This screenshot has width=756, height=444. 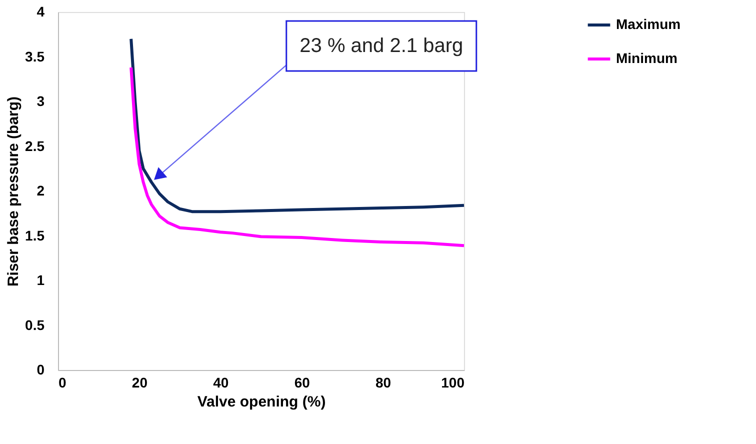 I want to click on y-tick-label: 1.5, so click(x=35, y=235).